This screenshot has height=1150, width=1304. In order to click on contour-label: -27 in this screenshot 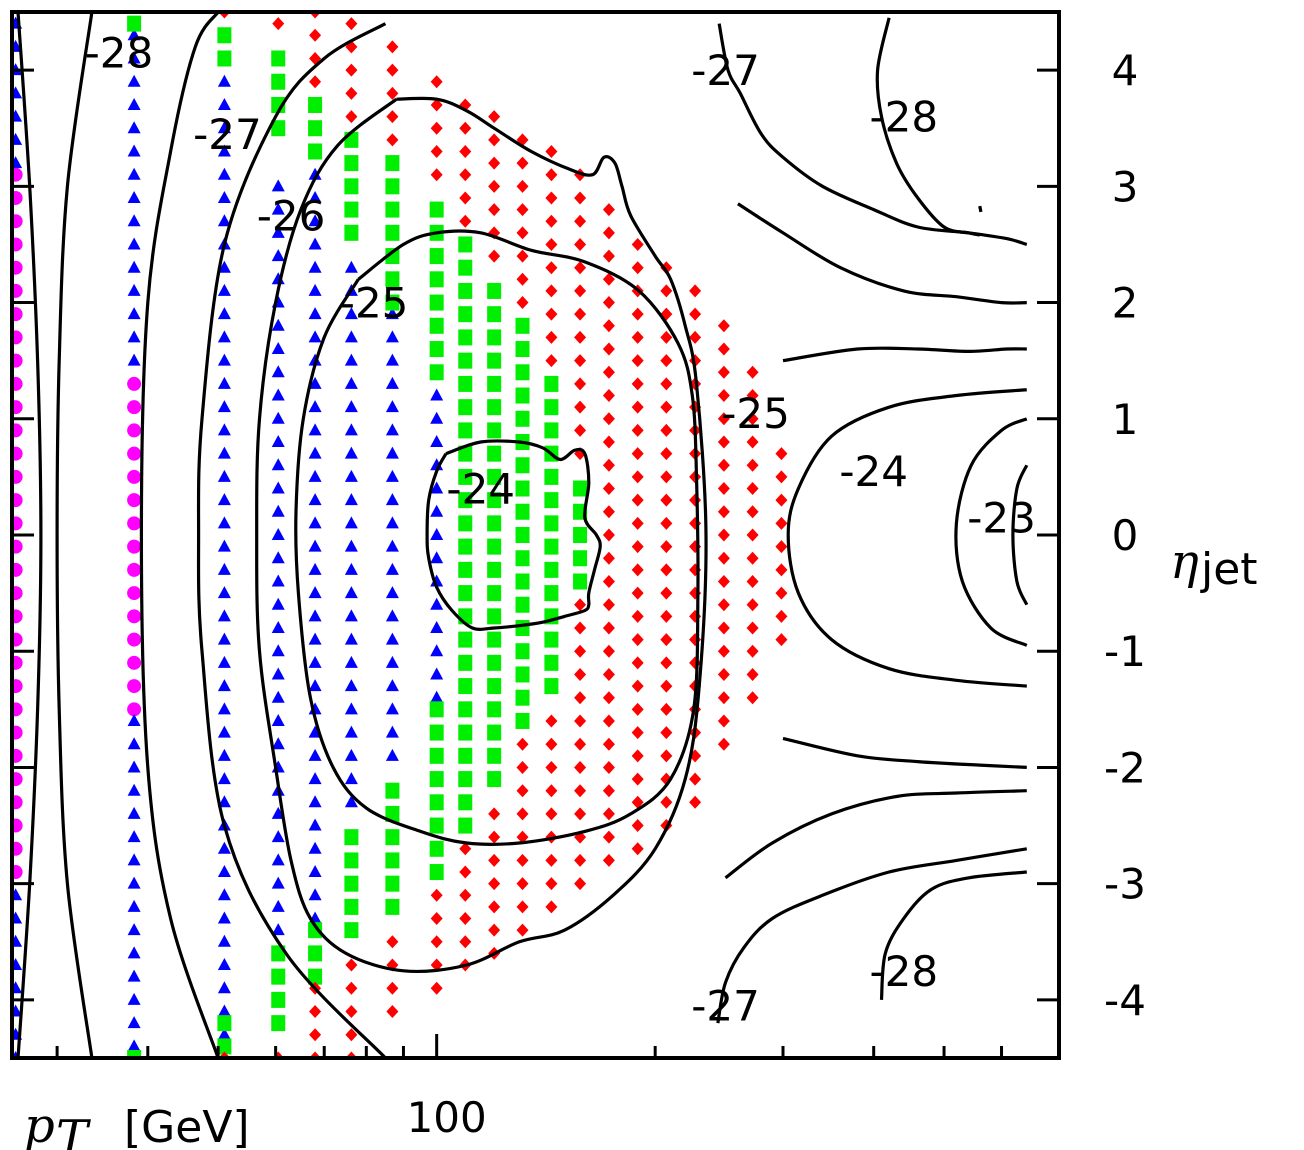, I will do `click(227, 134)`.